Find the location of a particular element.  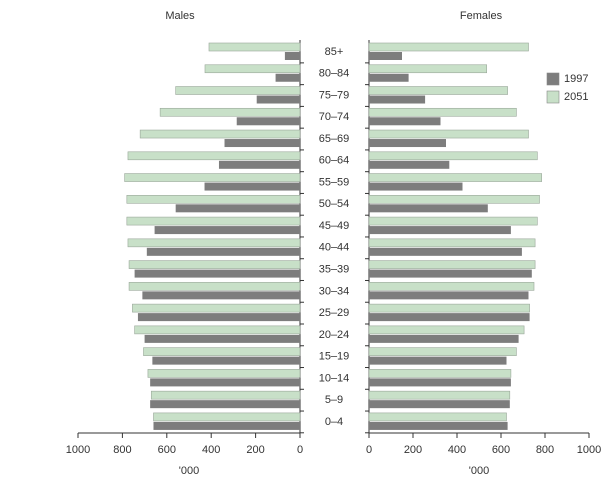

category-label: 25–29 is located at coordinates (334, 313).